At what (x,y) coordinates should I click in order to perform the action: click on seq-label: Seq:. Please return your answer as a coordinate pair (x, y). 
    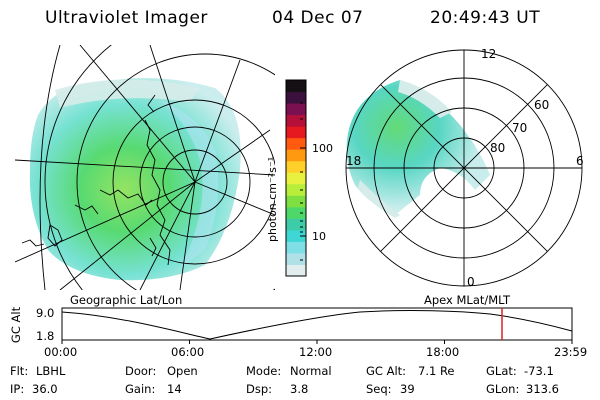
    Looking at the image, I should click on (379, 389).